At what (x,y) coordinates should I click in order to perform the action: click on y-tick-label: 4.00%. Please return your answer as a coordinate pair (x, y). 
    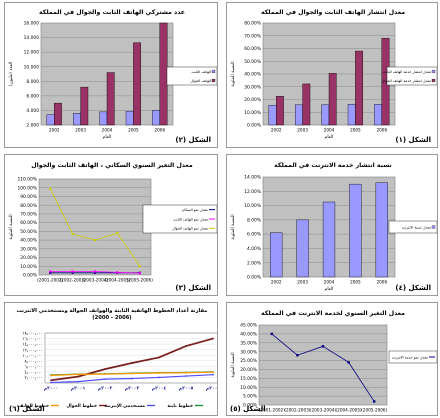
    Looking at the image, I should click on (254, 249).